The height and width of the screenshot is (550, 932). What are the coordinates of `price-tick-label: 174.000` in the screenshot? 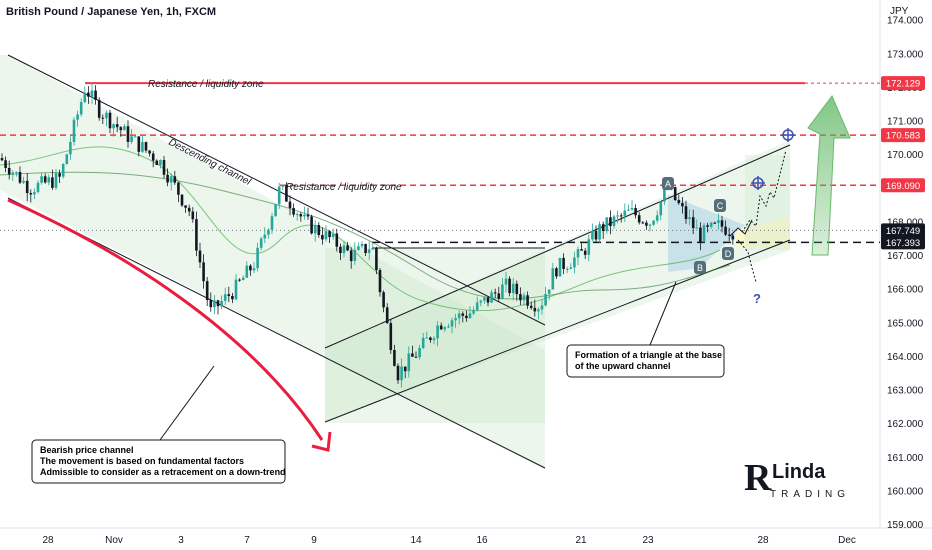 It's located at (905, 21).